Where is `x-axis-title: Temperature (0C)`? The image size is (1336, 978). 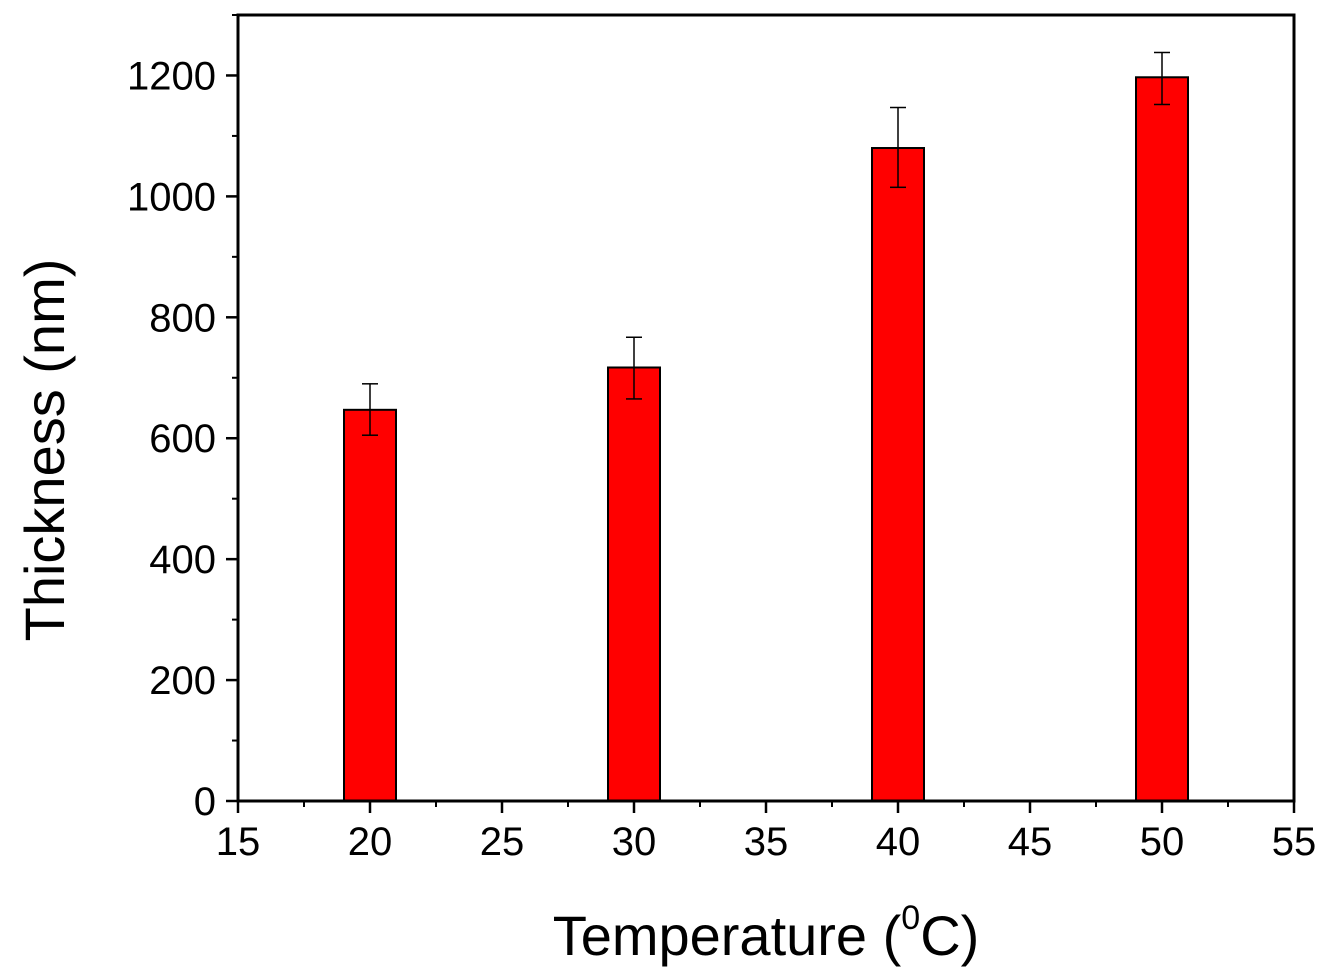 x-axis-title: Temperature (0C) is located at coordinates (766, 933).